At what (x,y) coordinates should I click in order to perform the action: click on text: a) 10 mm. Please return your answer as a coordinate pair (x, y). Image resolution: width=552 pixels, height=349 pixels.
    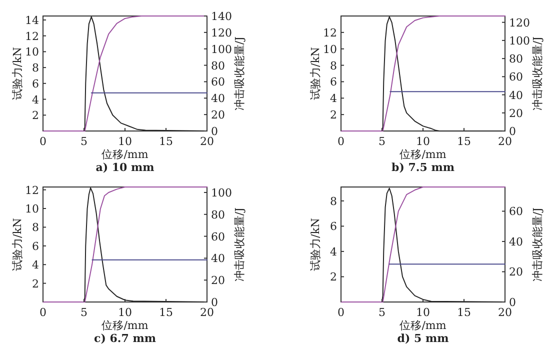
    Looking at the image, I should click on (125, 167).